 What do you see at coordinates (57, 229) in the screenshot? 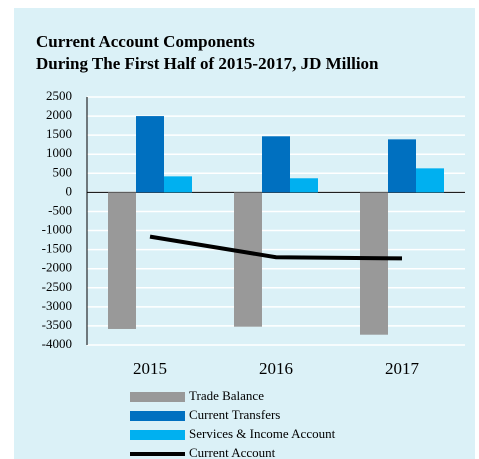
I see `y-tick-label: -1000` at bounding box center [57, 229].